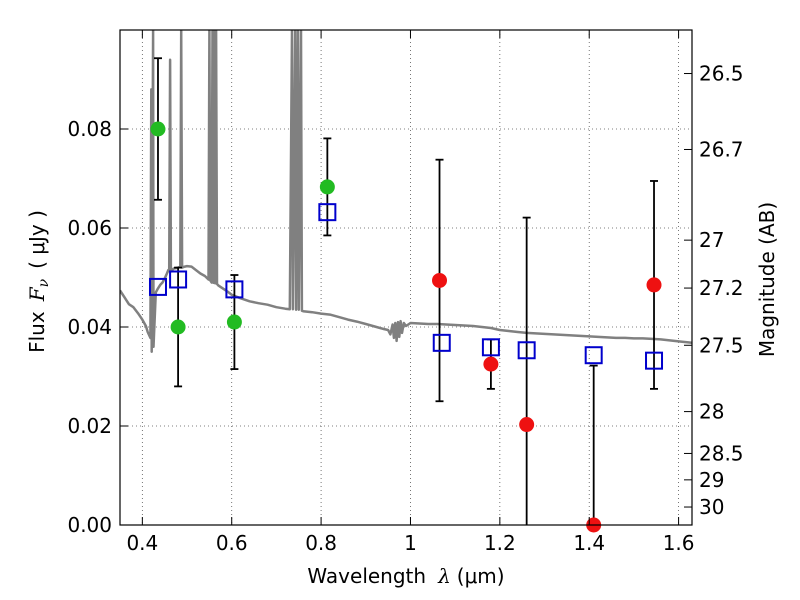  Describe the element at coordinates (142, 543) in the screenshot. I see `x-tick-label: 0.4` at that location.